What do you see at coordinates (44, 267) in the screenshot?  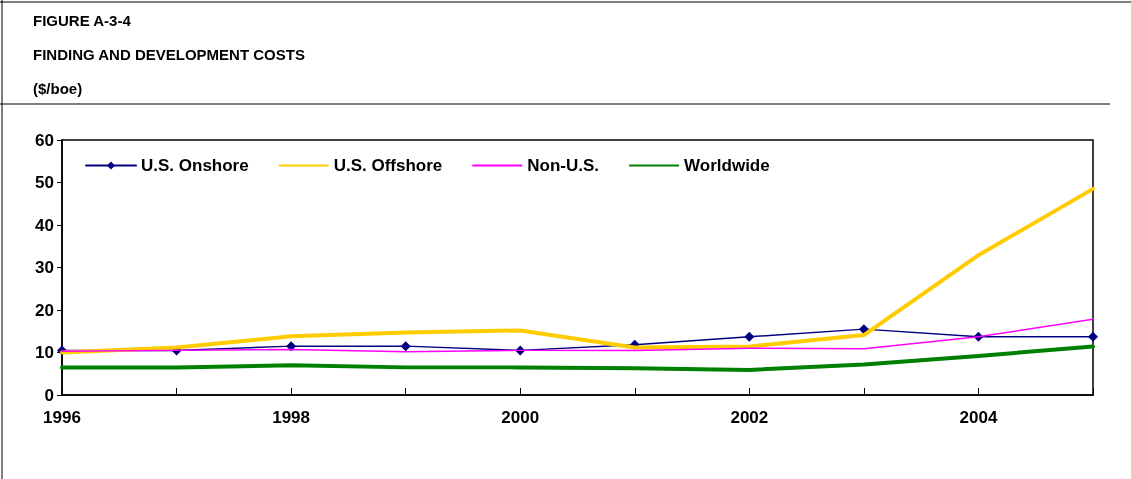 I see `y-tick-label: 30` at bounding box center [44, 267].